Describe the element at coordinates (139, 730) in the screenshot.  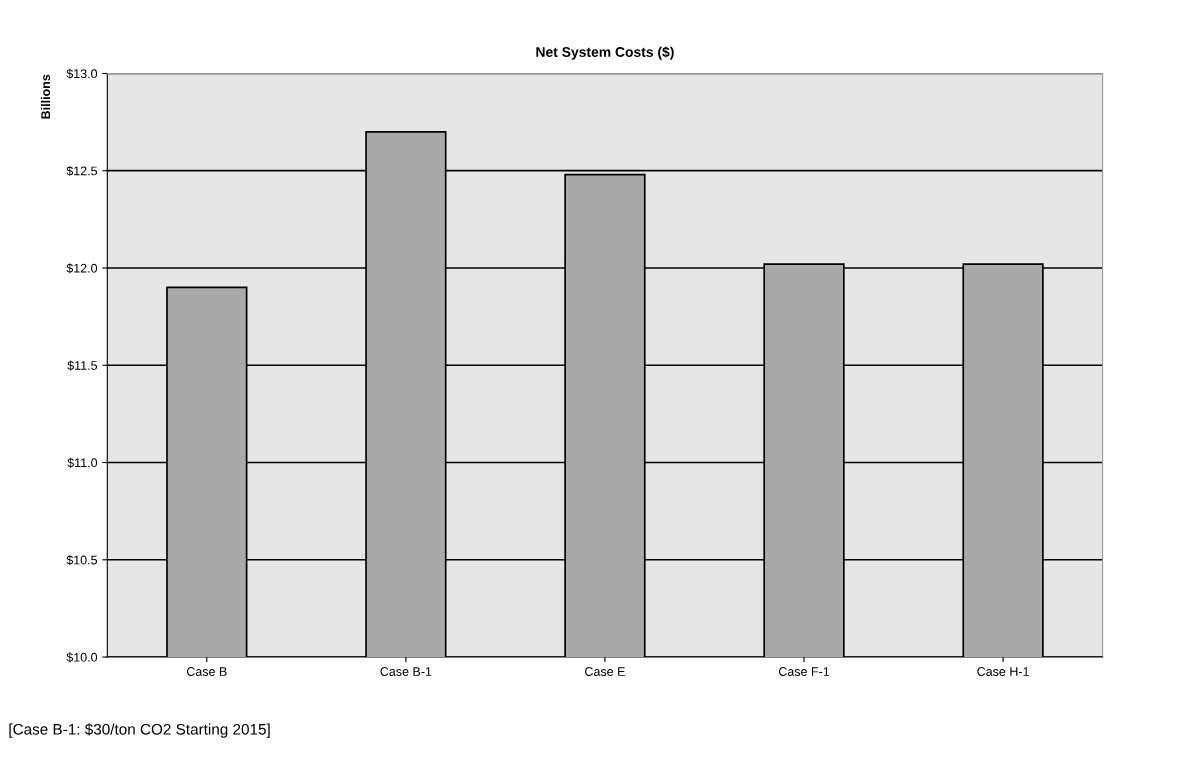
I see `text: [Case B-1: $30/ton CO2 Starting 2015]` at that location.